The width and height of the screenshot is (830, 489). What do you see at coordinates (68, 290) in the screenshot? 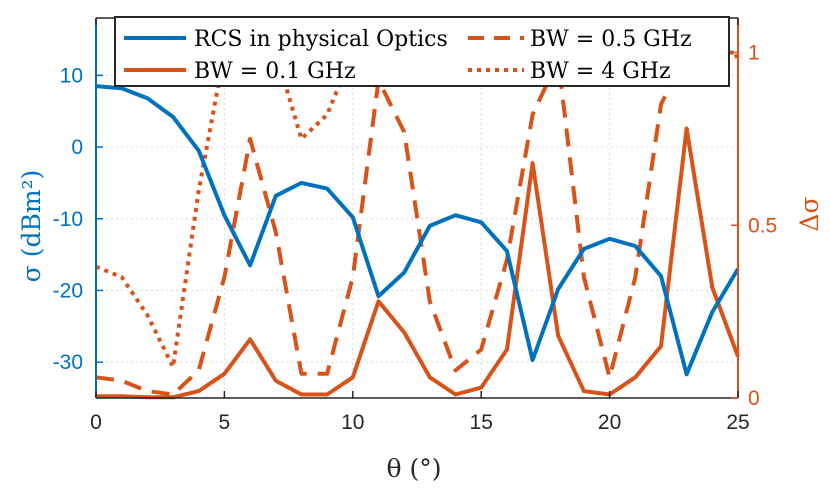
I see `y-left-tick-label: -20` at bounding box center [68, 290].